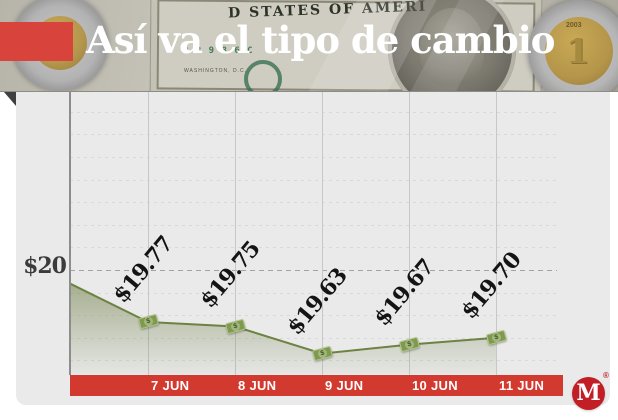 Image resolution: width=618 pixels, height=420 pixels. What do you see at coordinates (36, 41) in the screenshot?
I see `title-red-block` at bounding box center [36, 41].